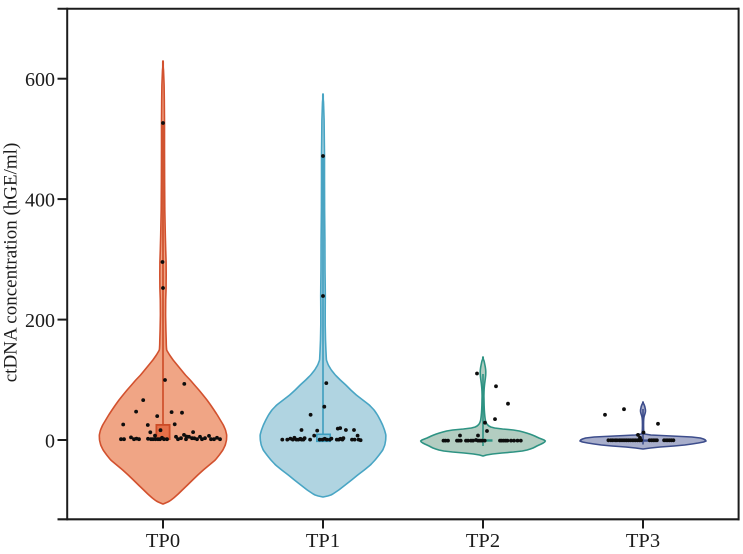 The image size is (743, 554). I want to click on svg-text: ctDNA concentration (hGE/ml), so click(11, 263).